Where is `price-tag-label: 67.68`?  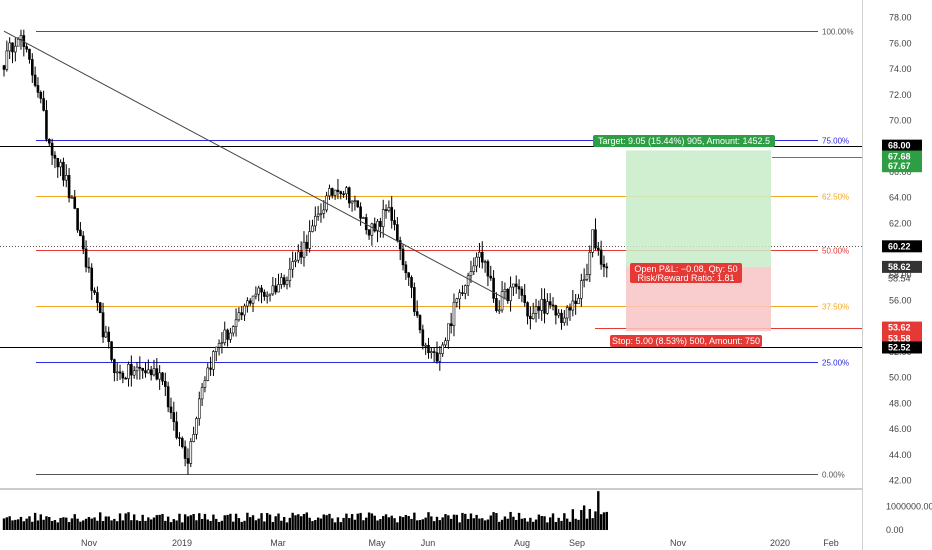 price-tag-label: 67.68 is located at coordinates (899, 157).